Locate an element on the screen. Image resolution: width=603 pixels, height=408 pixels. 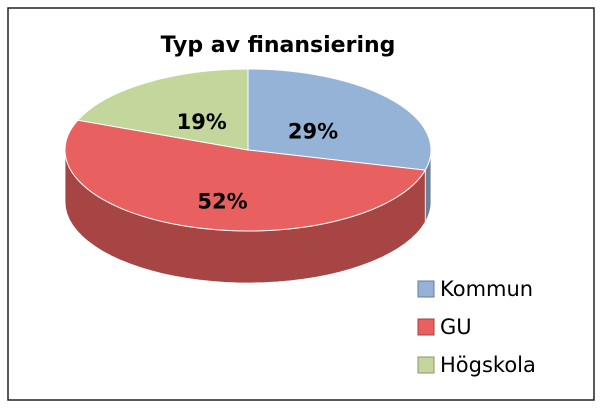
legend-label: GU is located at coordinates (456, 327).